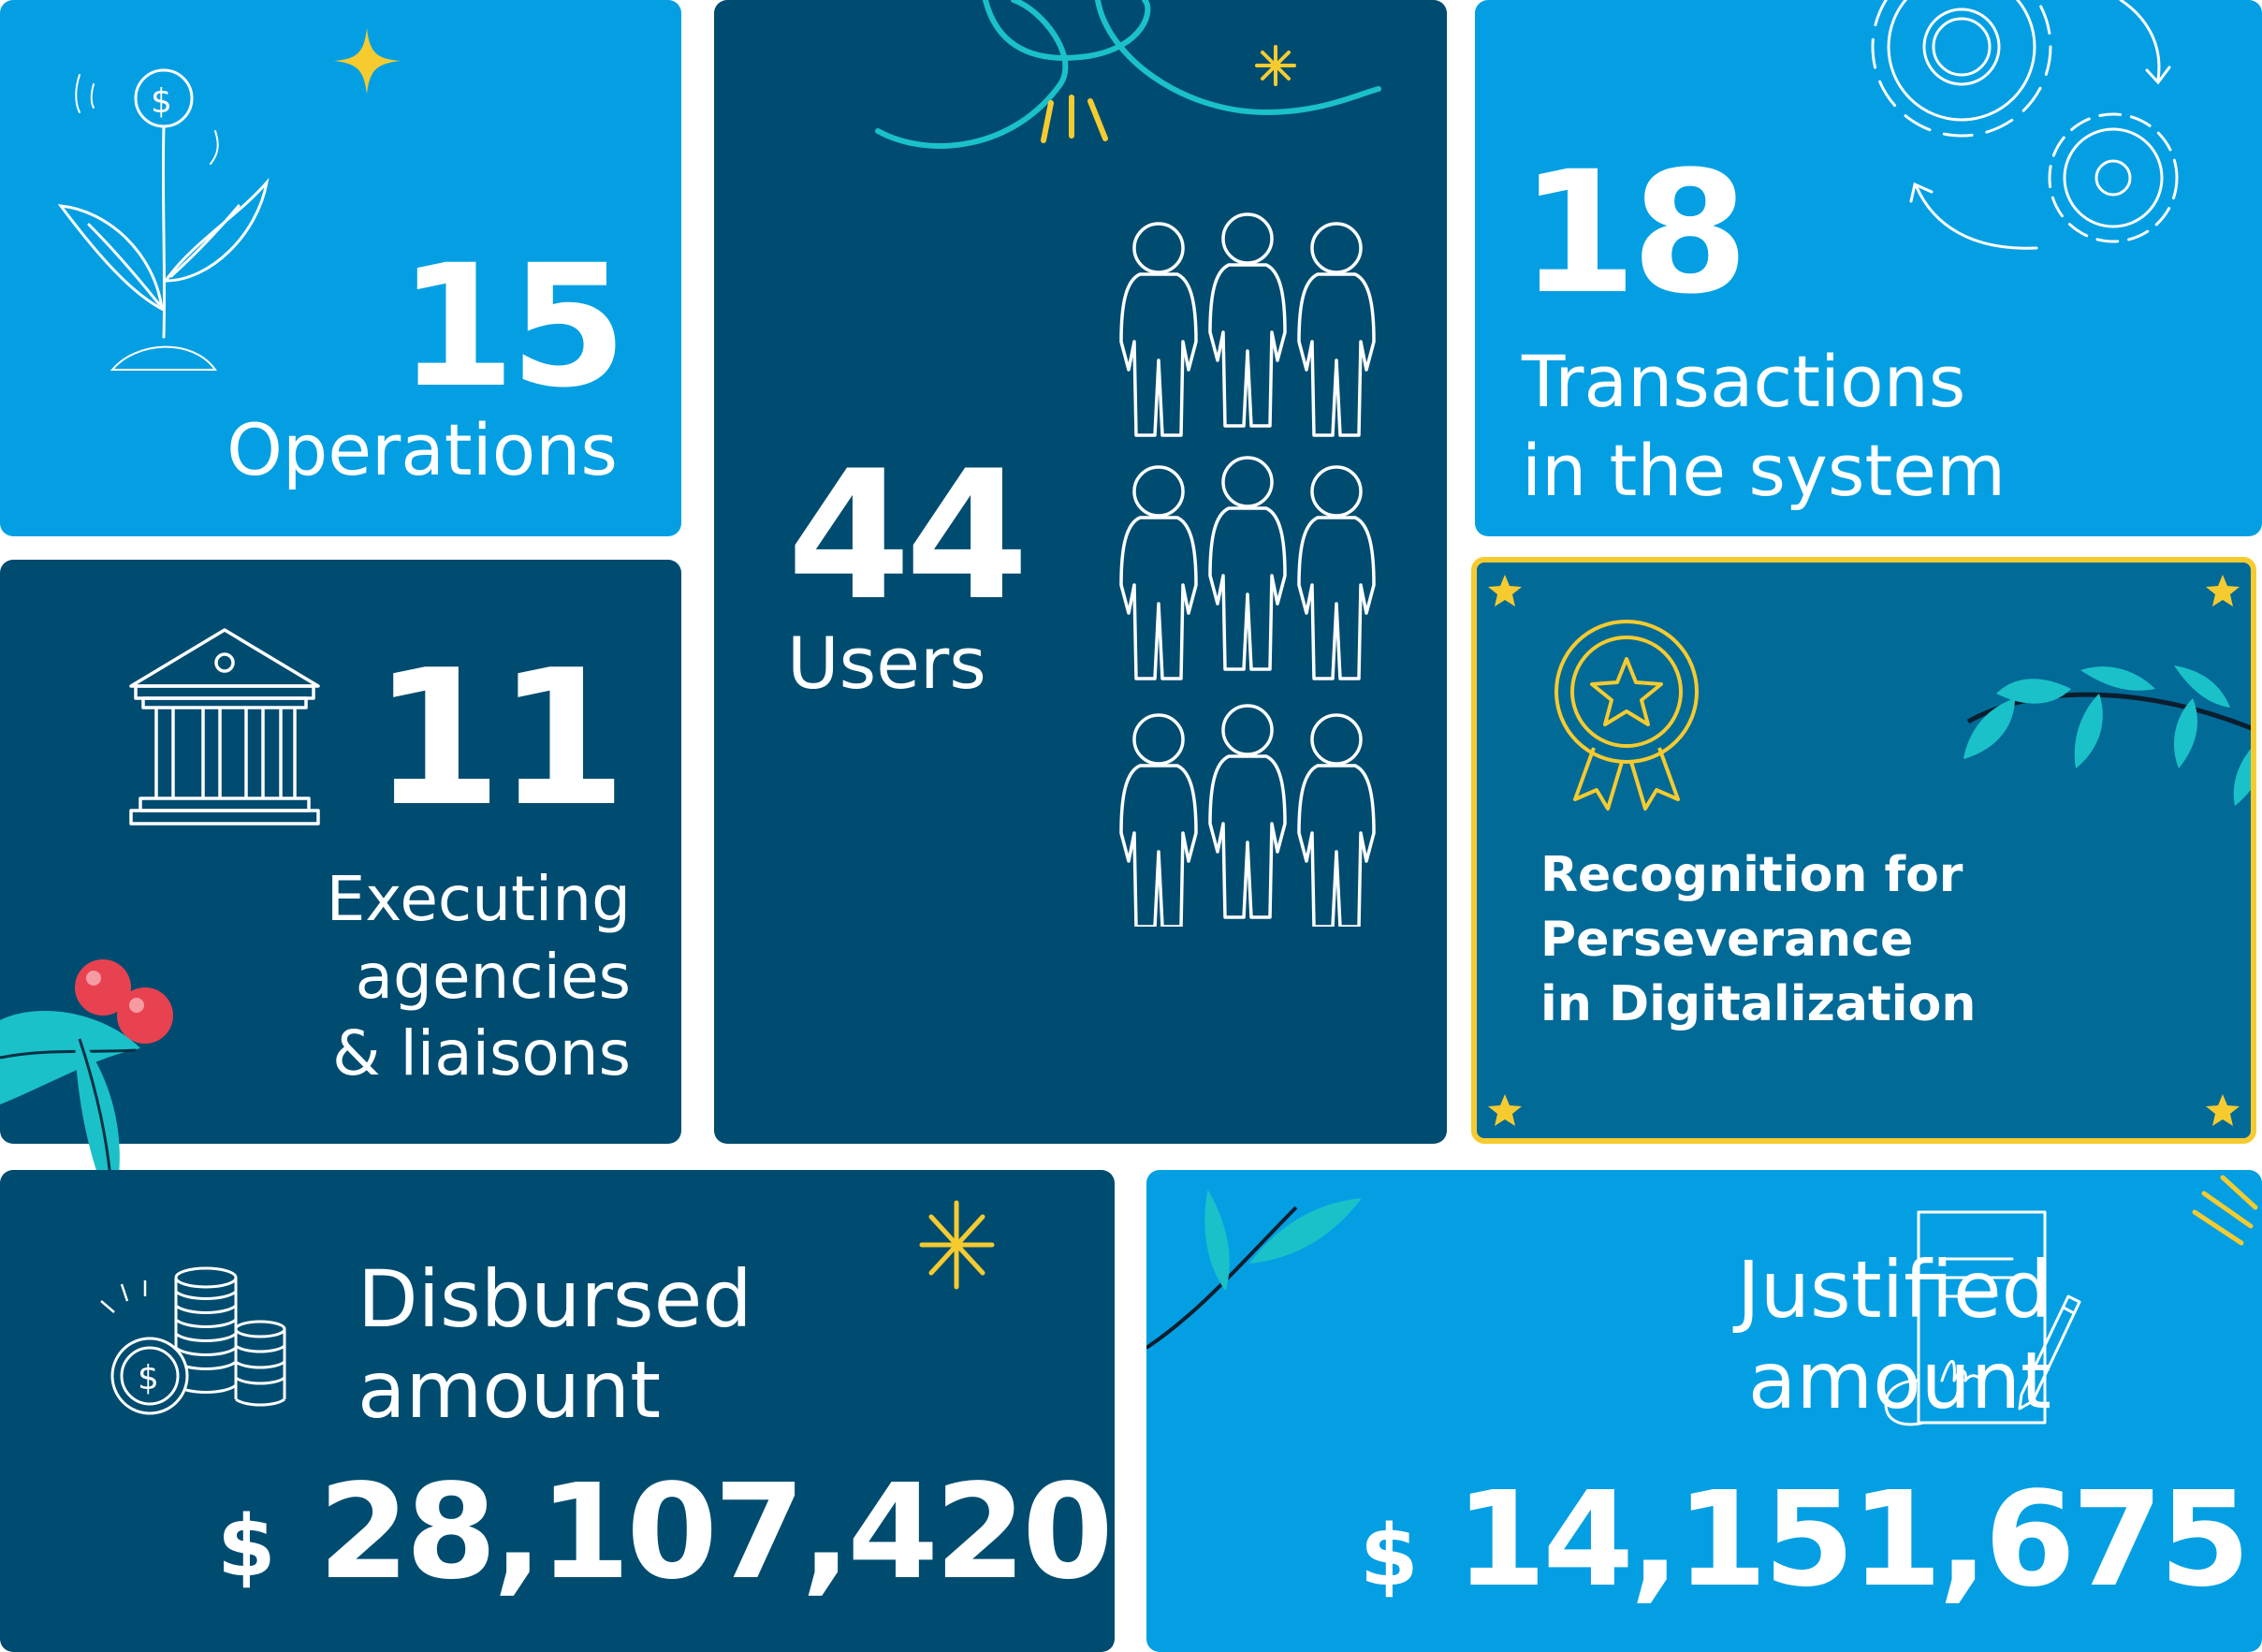 Image resolution: width=2262 pixels, height=1652 pixels. What do you see at coordinates (1626, 716) in the screenshot?
I see `medal-star-icon` at bounding box center [1626, 716].